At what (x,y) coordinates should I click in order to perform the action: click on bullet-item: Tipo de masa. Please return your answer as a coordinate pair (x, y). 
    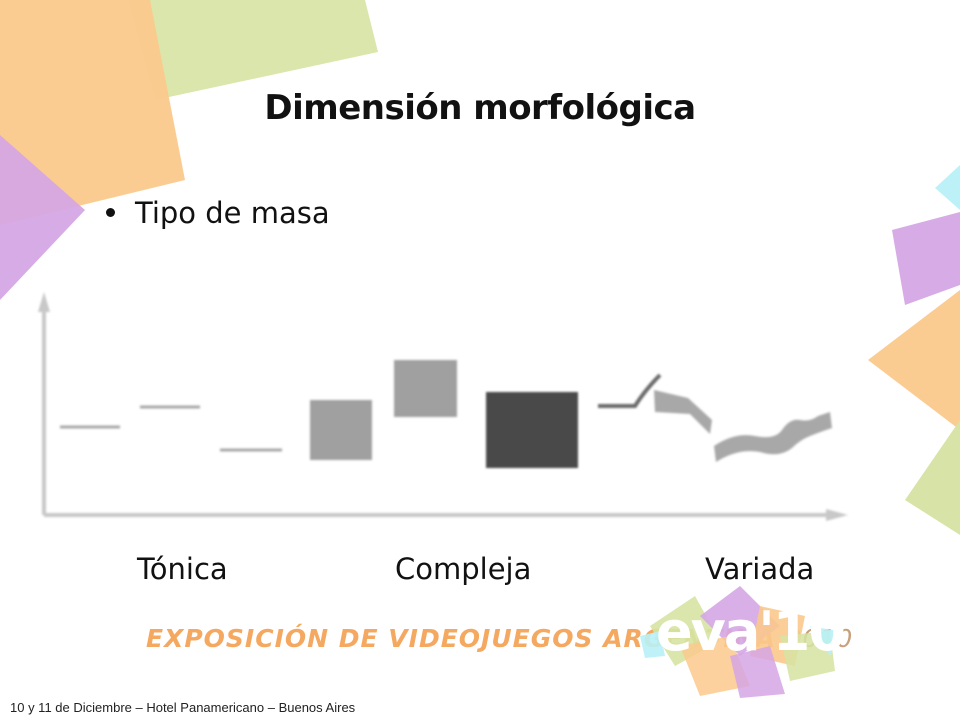
    Looking at the image, I should click on (218, 213).